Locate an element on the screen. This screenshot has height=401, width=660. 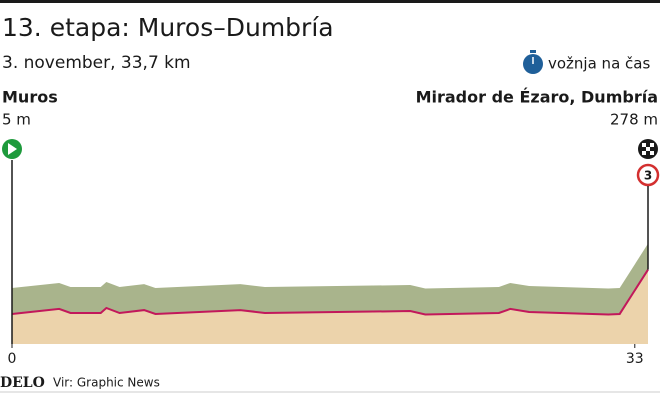
climb-badge is located at coordinates (648, 175).